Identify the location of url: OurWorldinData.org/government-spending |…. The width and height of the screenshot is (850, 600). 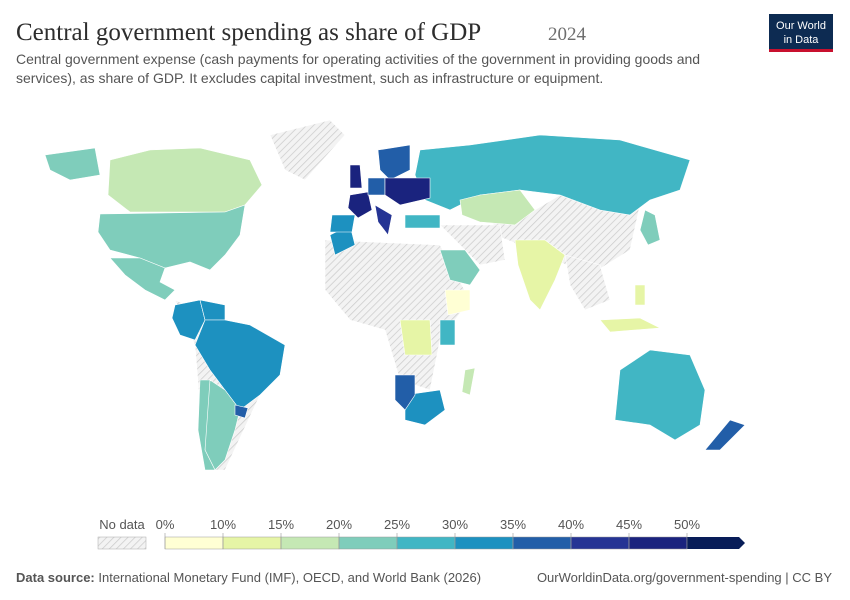
(684, 577).